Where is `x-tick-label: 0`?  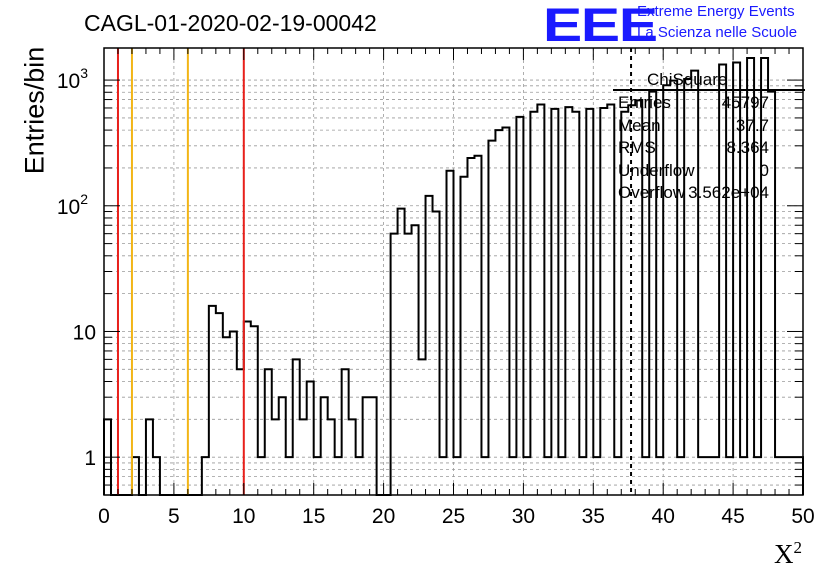
x-tick-label: 0 is located at coordinates (104, 516).